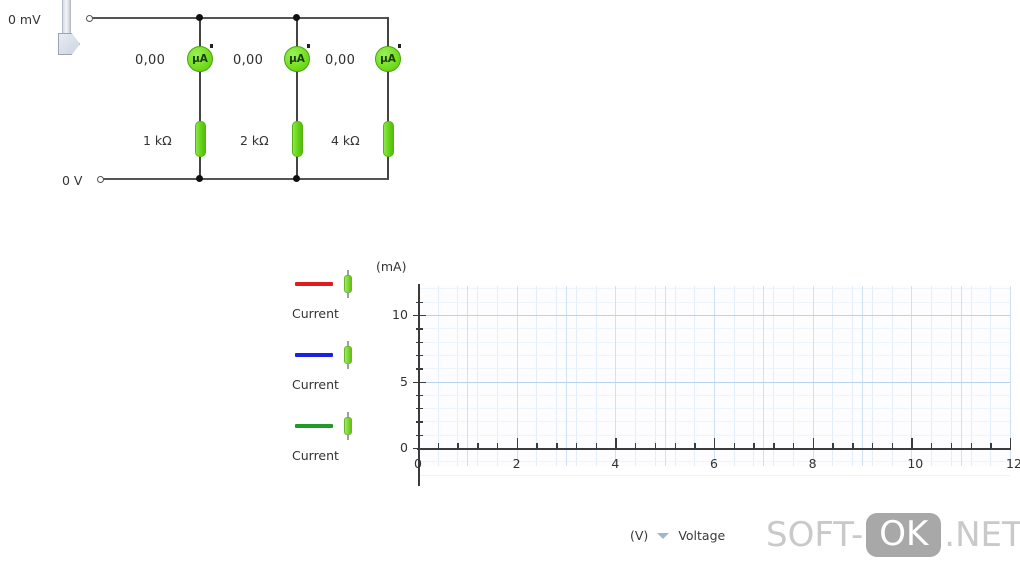 The image size is (1020, 564). Describe the element at coordinates (150, 60) in the screenshot. I see `current-reading-1: 0,00` at that location.